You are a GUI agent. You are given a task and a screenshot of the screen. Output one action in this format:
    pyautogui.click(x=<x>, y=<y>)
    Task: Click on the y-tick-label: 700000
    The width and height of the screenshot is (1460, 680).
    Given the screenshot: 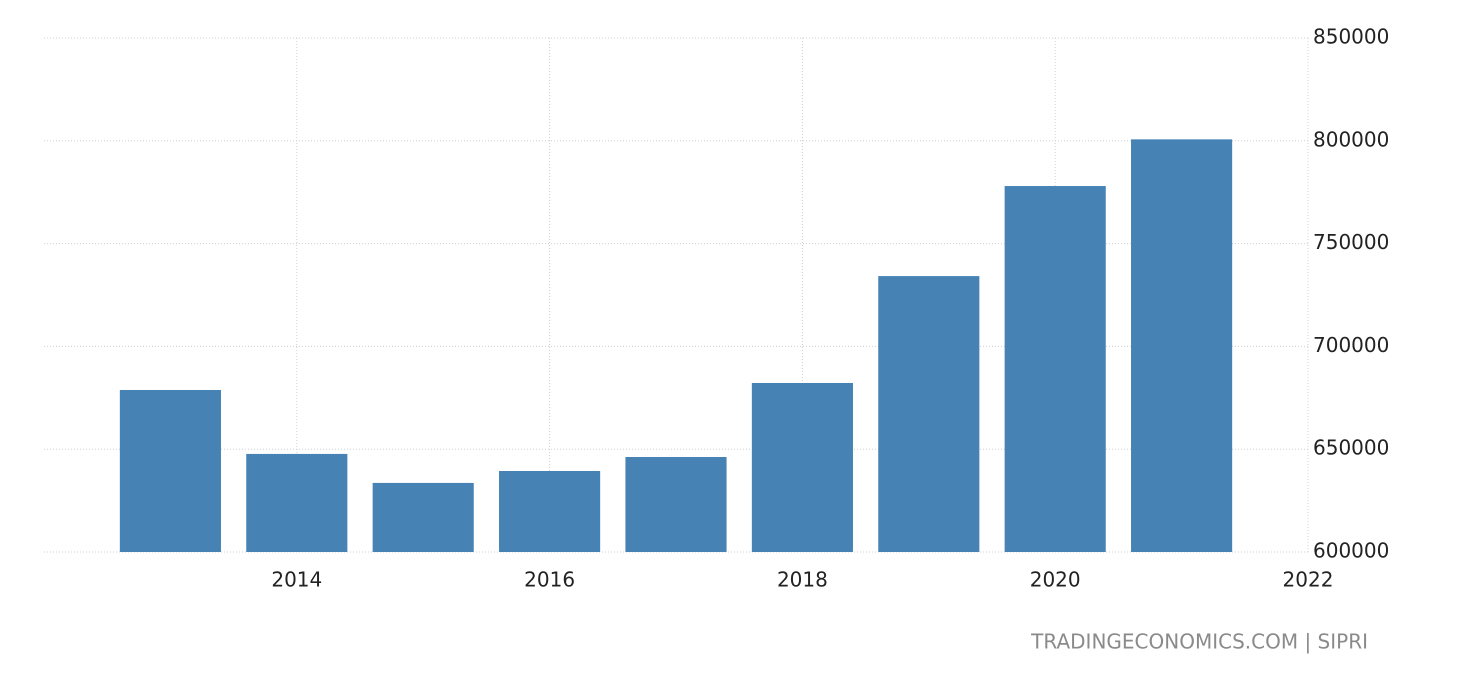 What is the action you would take?
    pyautogui.click(x=1351, y=345)
    